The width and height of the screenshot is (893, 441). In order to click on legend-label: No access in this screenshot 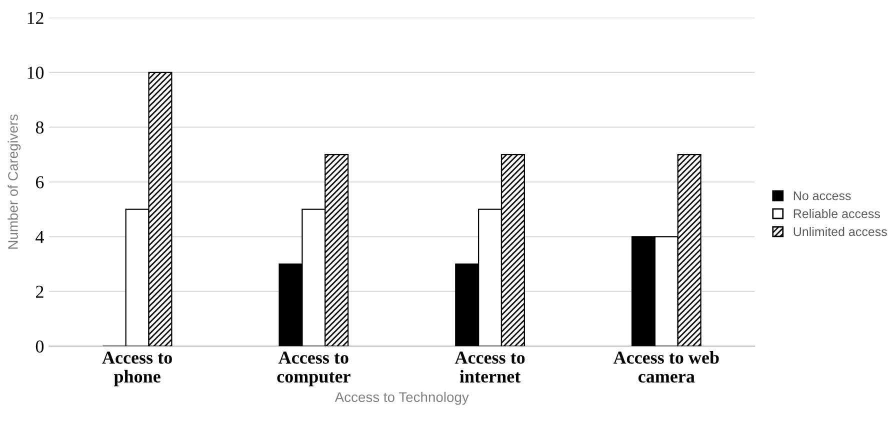, I will do `click(822, 195)`.